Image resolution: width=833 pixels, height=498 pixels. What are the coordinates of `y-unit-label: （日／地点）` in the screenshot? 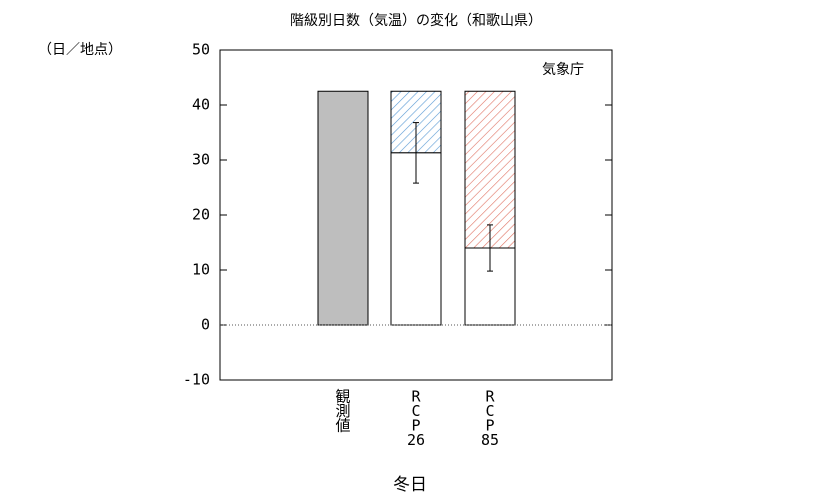 It's located at (80, 50).